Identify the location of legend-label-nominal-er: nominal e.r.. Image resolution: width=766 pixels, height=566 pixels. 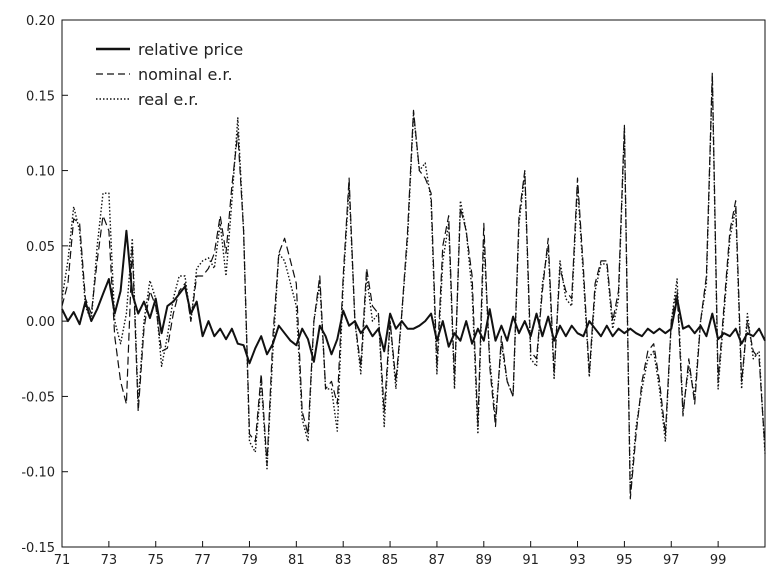
(185, 74).